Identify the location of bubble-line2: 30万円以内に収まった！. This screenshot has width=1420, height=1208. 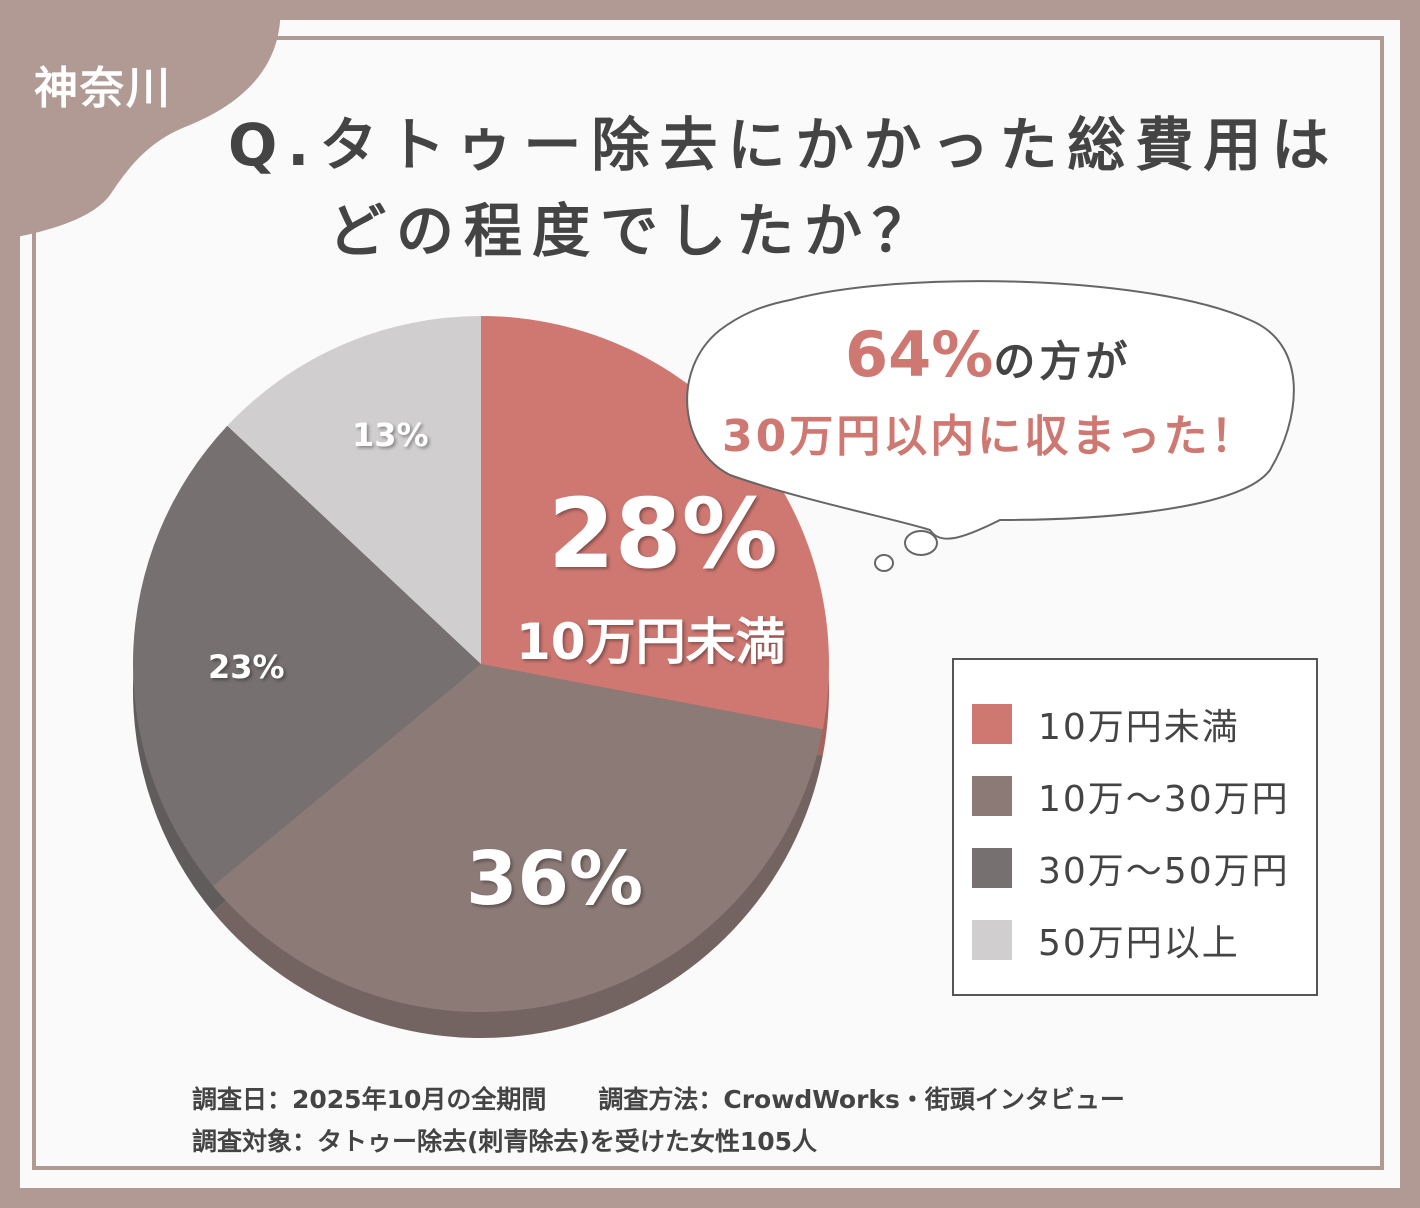
(990, 436).